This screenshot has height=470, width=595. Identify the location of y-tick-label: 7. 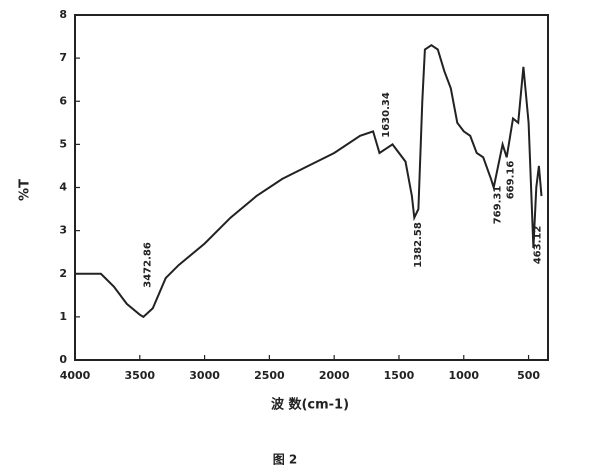
(63, 57).